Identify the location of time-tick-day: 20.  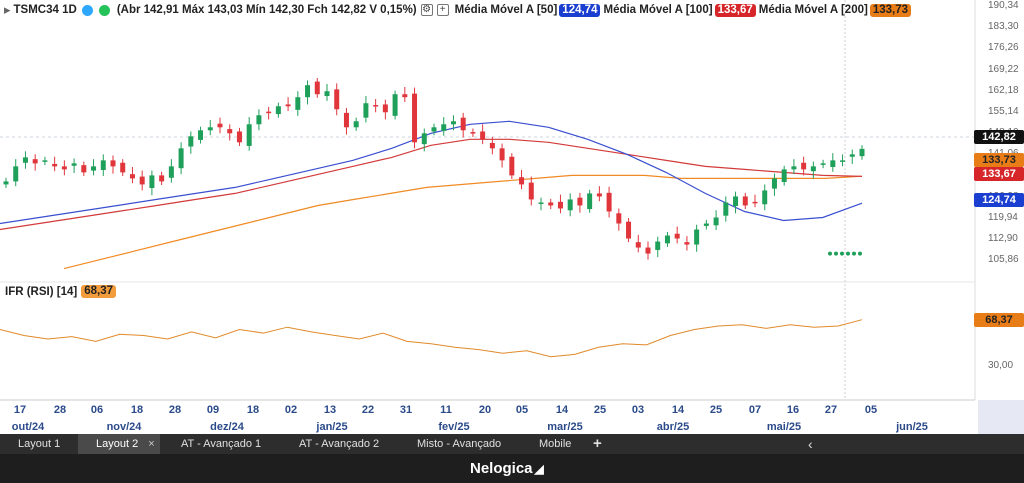
(485, 410).